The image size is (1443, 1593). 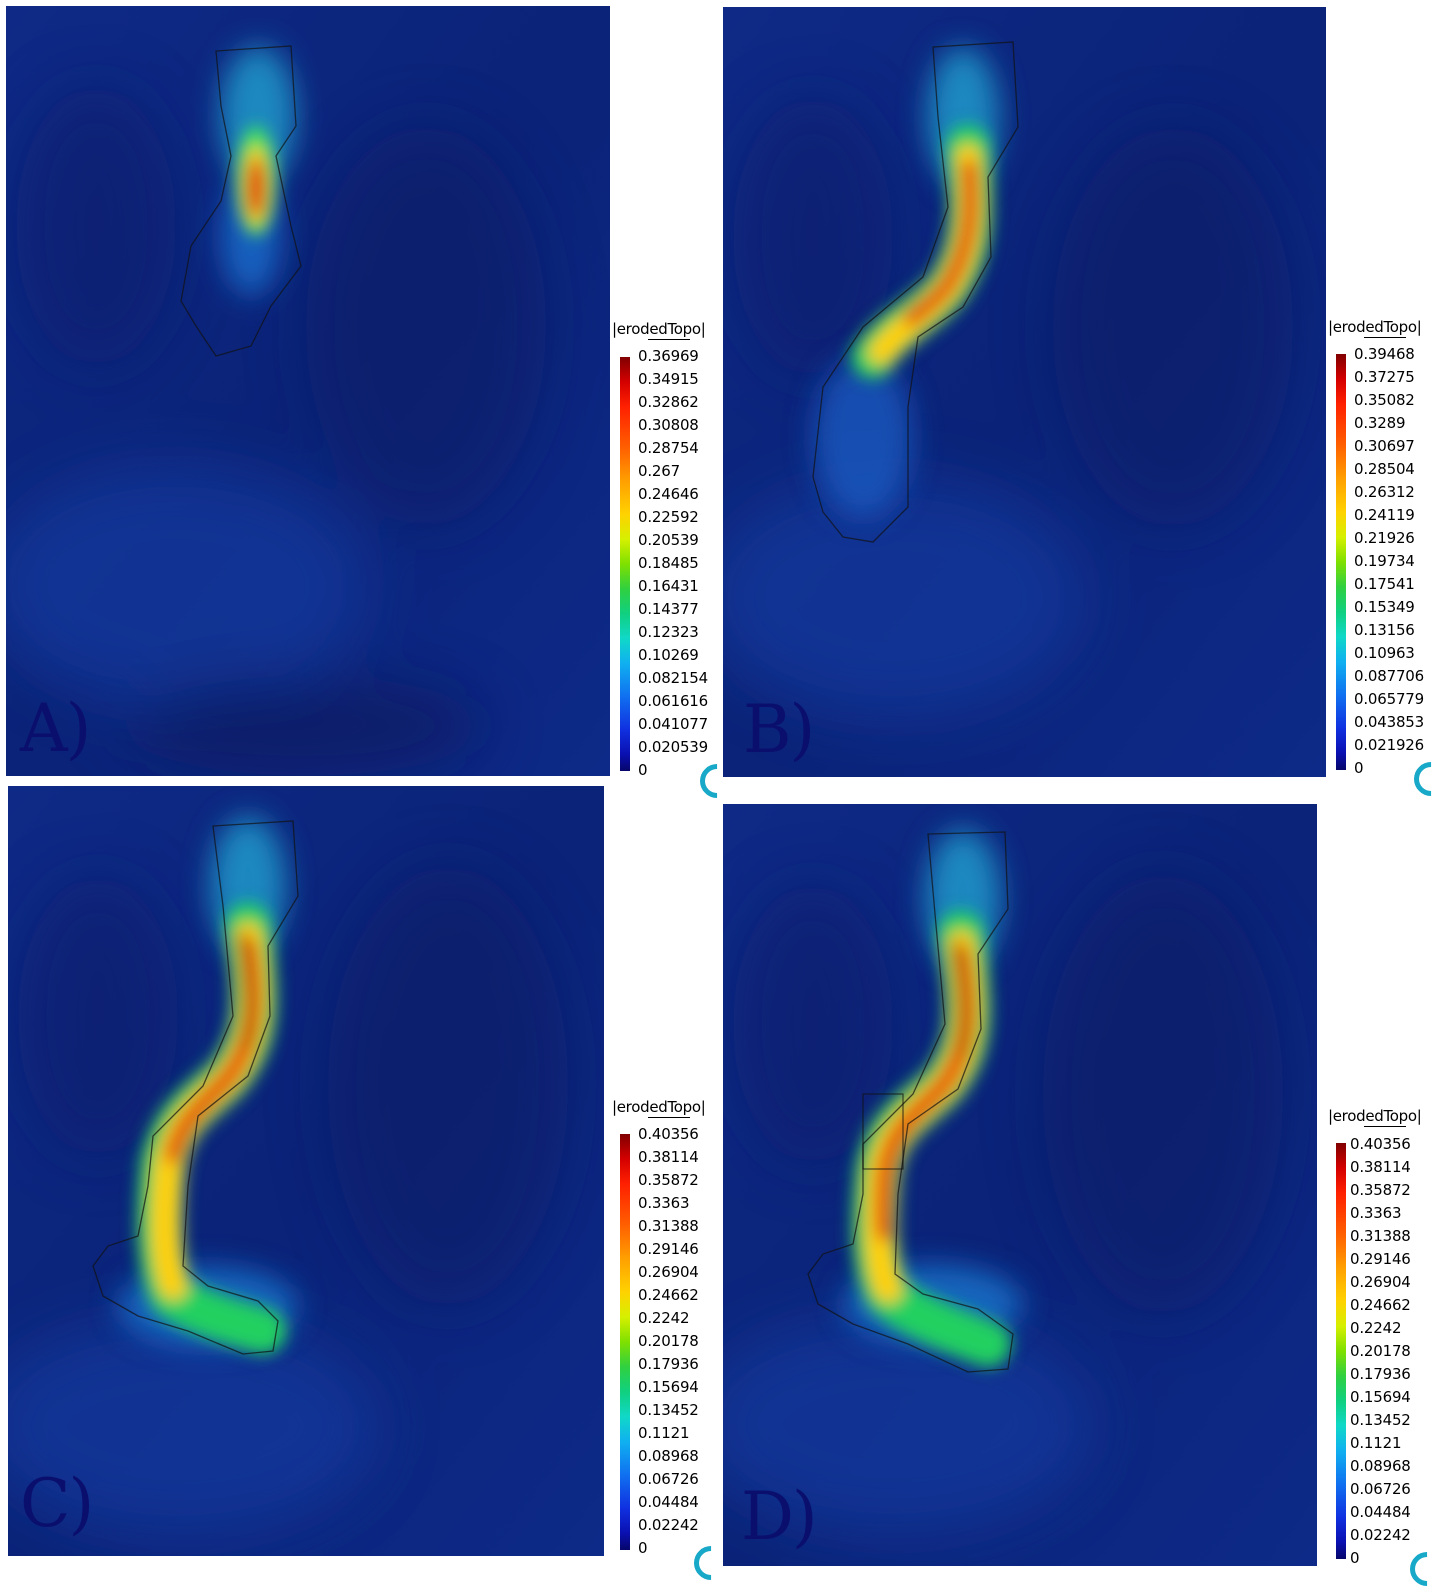 I want to click on legend-tick-label: 0.267, so click(x=659, y=471).